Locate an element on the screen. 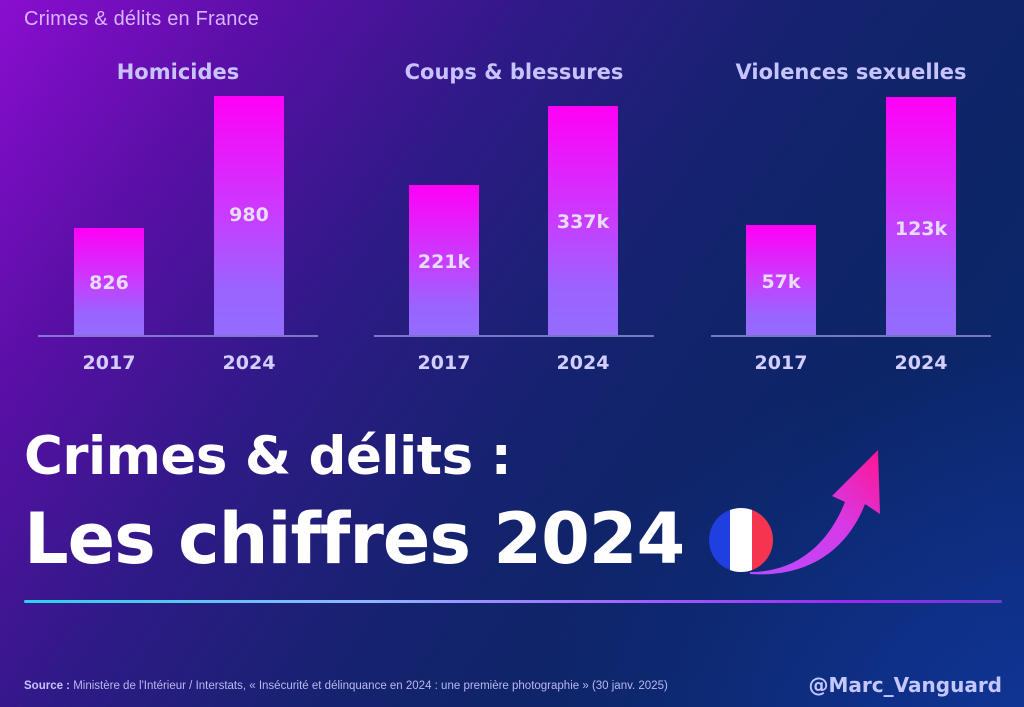  author-handle: @Marc_Vanguard is located at coordinates (905, 685).